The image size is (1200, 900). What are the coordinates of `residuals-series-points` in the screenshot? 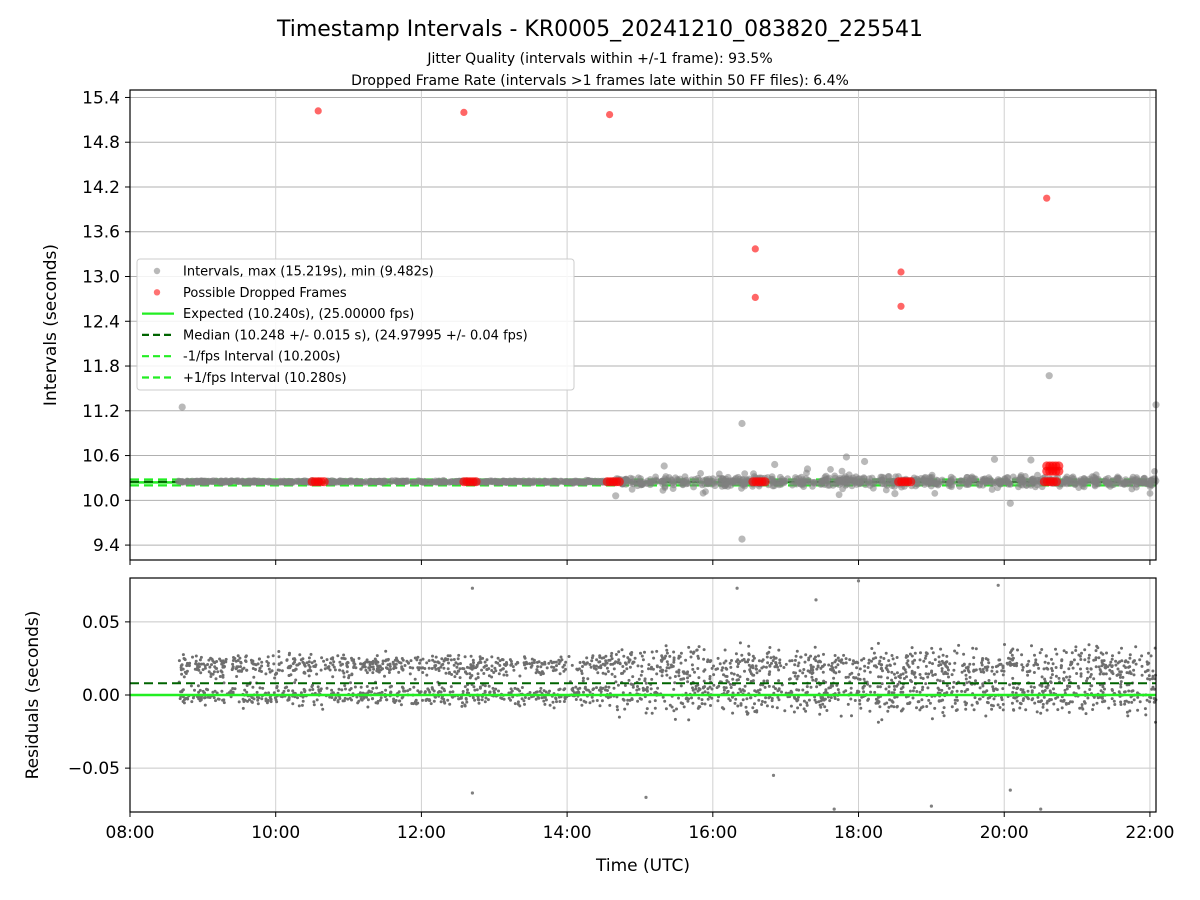 It's located at (756, 695).